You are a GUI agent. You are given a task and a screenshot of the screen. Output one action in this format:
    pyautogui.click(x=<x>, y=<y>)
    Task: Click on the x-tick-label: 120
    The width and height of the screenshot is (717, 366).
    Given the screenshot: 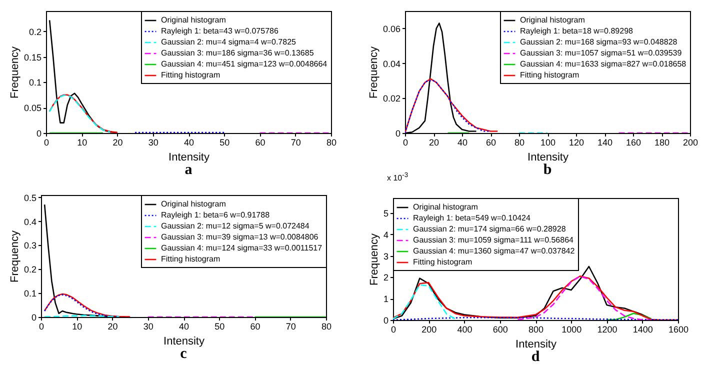 What is the action you would take?
    pyautogui.click(x=576, y=143)
    